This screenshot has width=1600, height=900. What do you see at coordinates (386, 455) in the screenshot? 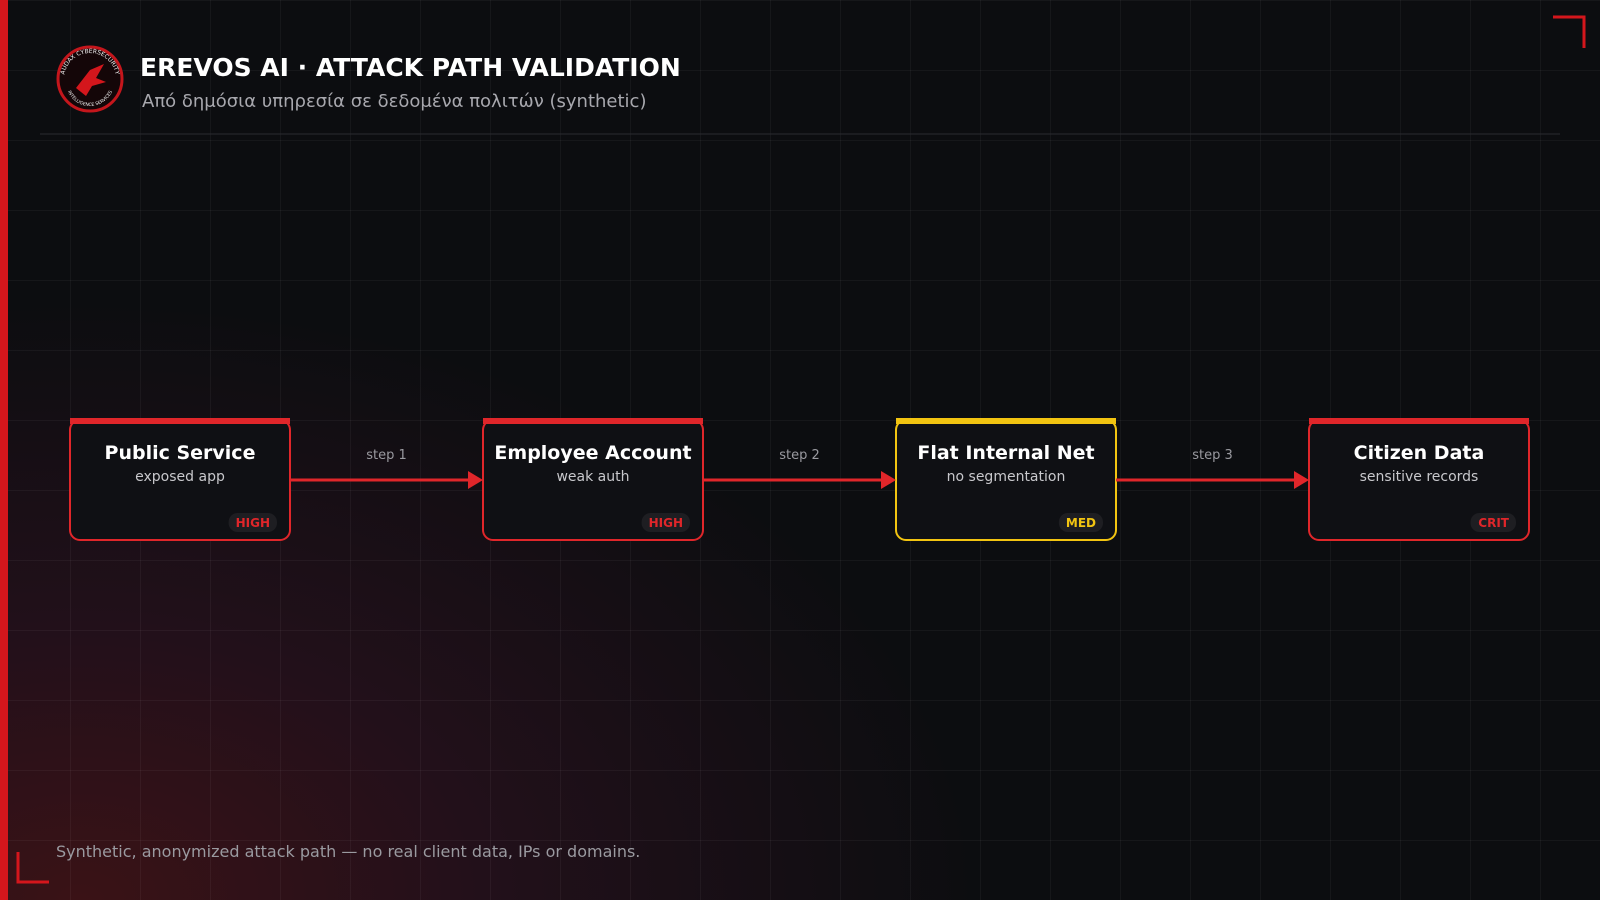
I see `edge-label: step 1` at bounding box center [386, 455].